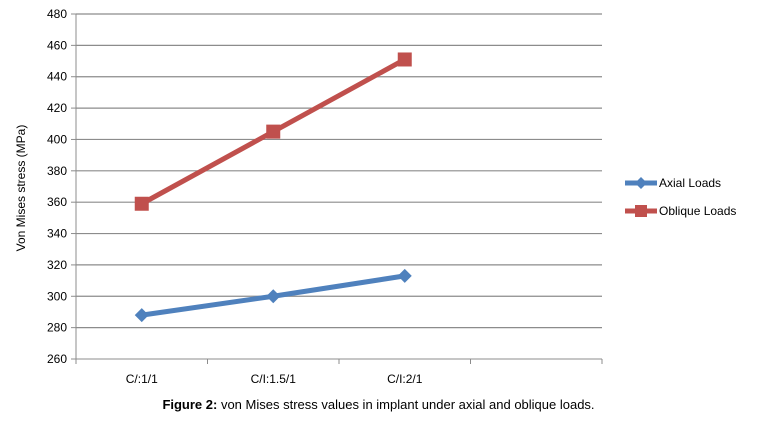 The height and width of the screenshot is (421, 757). What do you see at coordinates (57, 265) in the screenshot?
I see `y-tick-label: 320` at bounding box center [57, 265].